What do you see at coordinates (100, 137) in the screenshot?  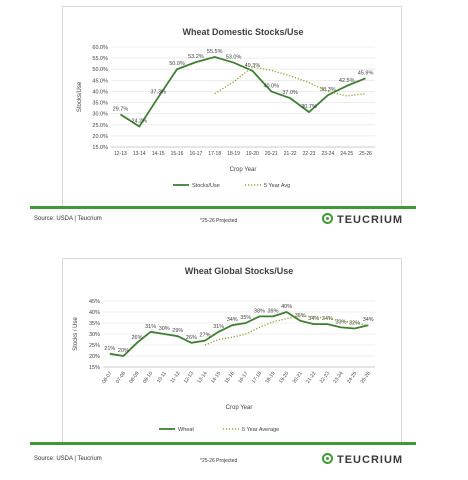 I see `y-tick-label: 20.0%` at bounding box center [100, 137].